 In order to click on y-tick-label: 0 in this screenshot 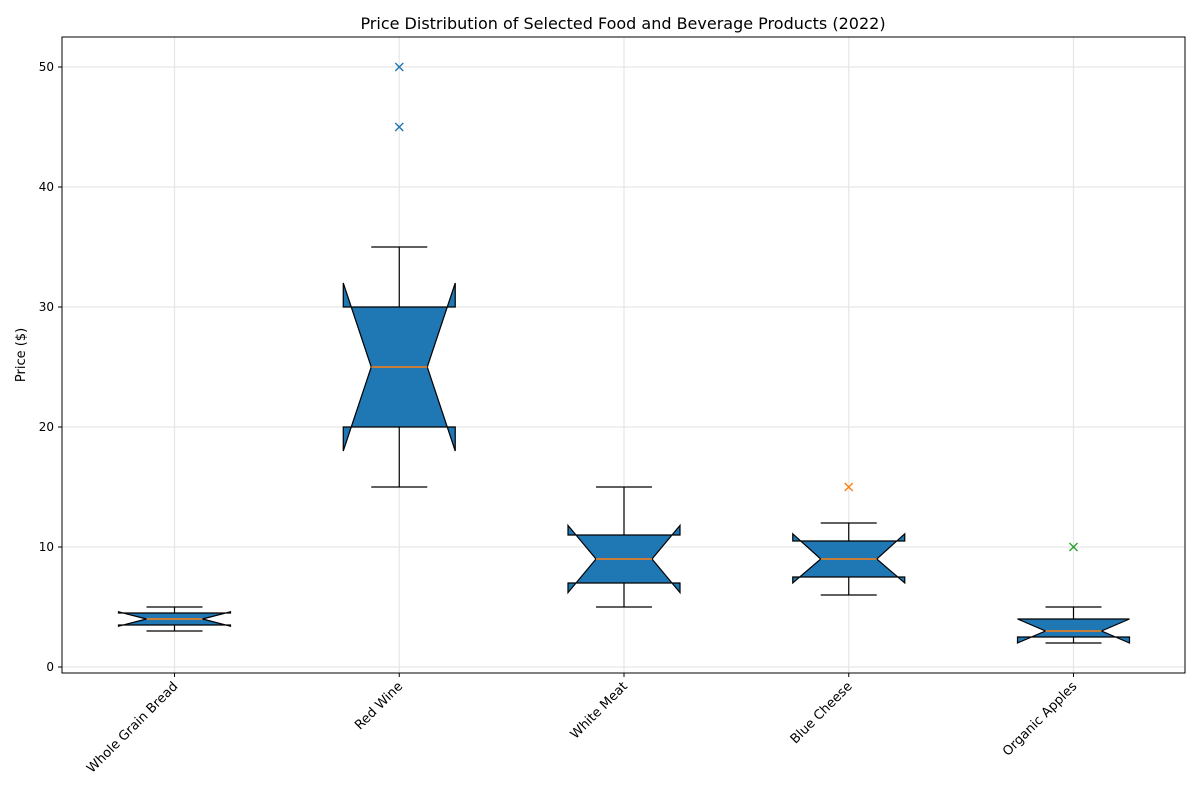, I will do `click(50, 667)`.